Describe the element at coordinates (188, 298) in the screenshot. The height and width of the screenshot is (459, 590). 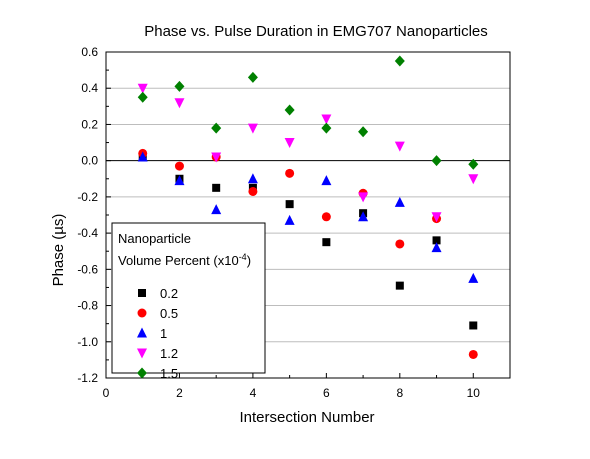
I see `legend-box` at that location.